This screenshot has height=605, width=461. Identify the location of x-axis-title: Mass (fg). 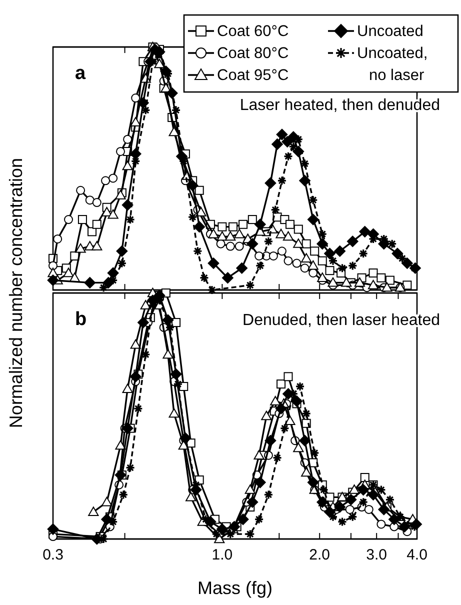
(235, 588).